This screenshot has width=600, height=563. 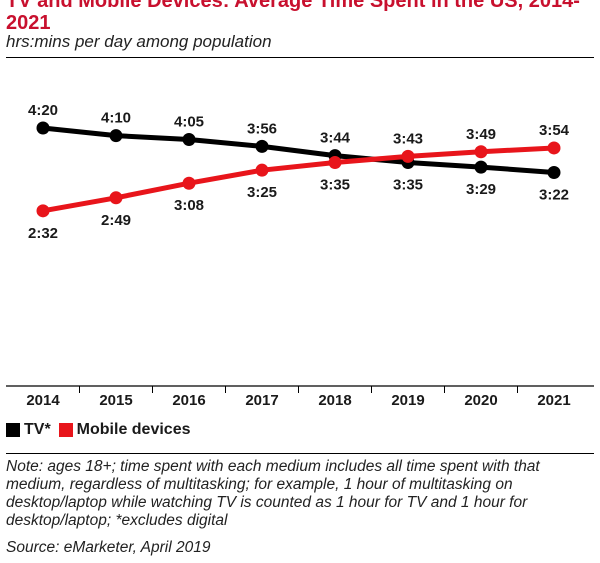 What do you see at coordinates (408, 185) in the screenshot?
I see `data-label-tv-2019: 3:35` at bounding box center [408, 185].